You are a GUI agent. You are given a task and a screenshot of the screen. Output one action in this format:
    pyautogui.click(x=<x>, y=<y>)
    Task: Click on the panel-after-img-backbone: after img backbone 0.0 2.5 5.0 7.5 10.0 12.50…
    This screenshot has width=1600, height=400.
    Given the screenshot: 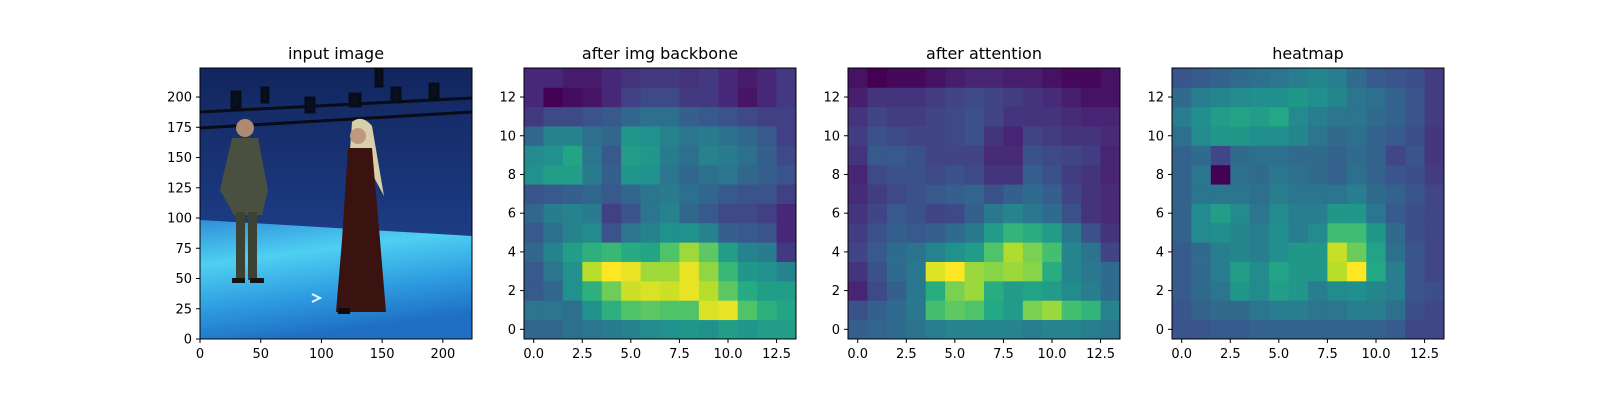 What is the action you would take?
    pyautogui.click(x=648, y=203)
    